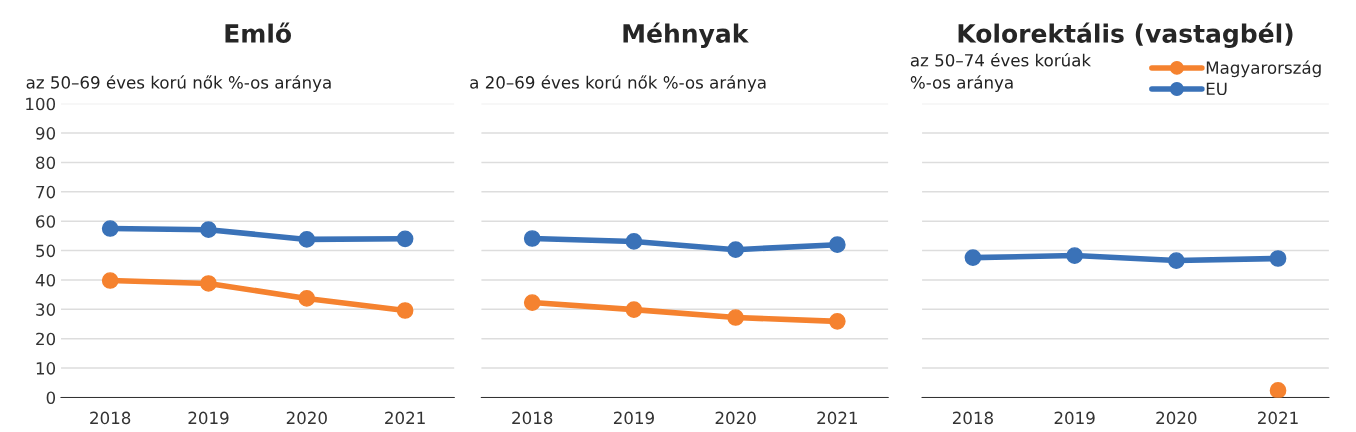 Image resolution: width=1356 pixels, height=432 pixels. What do you see at coordinates (258, 32) in the screenshot?
I see `chart-title: Emlő` at bounding box center [258, 32].